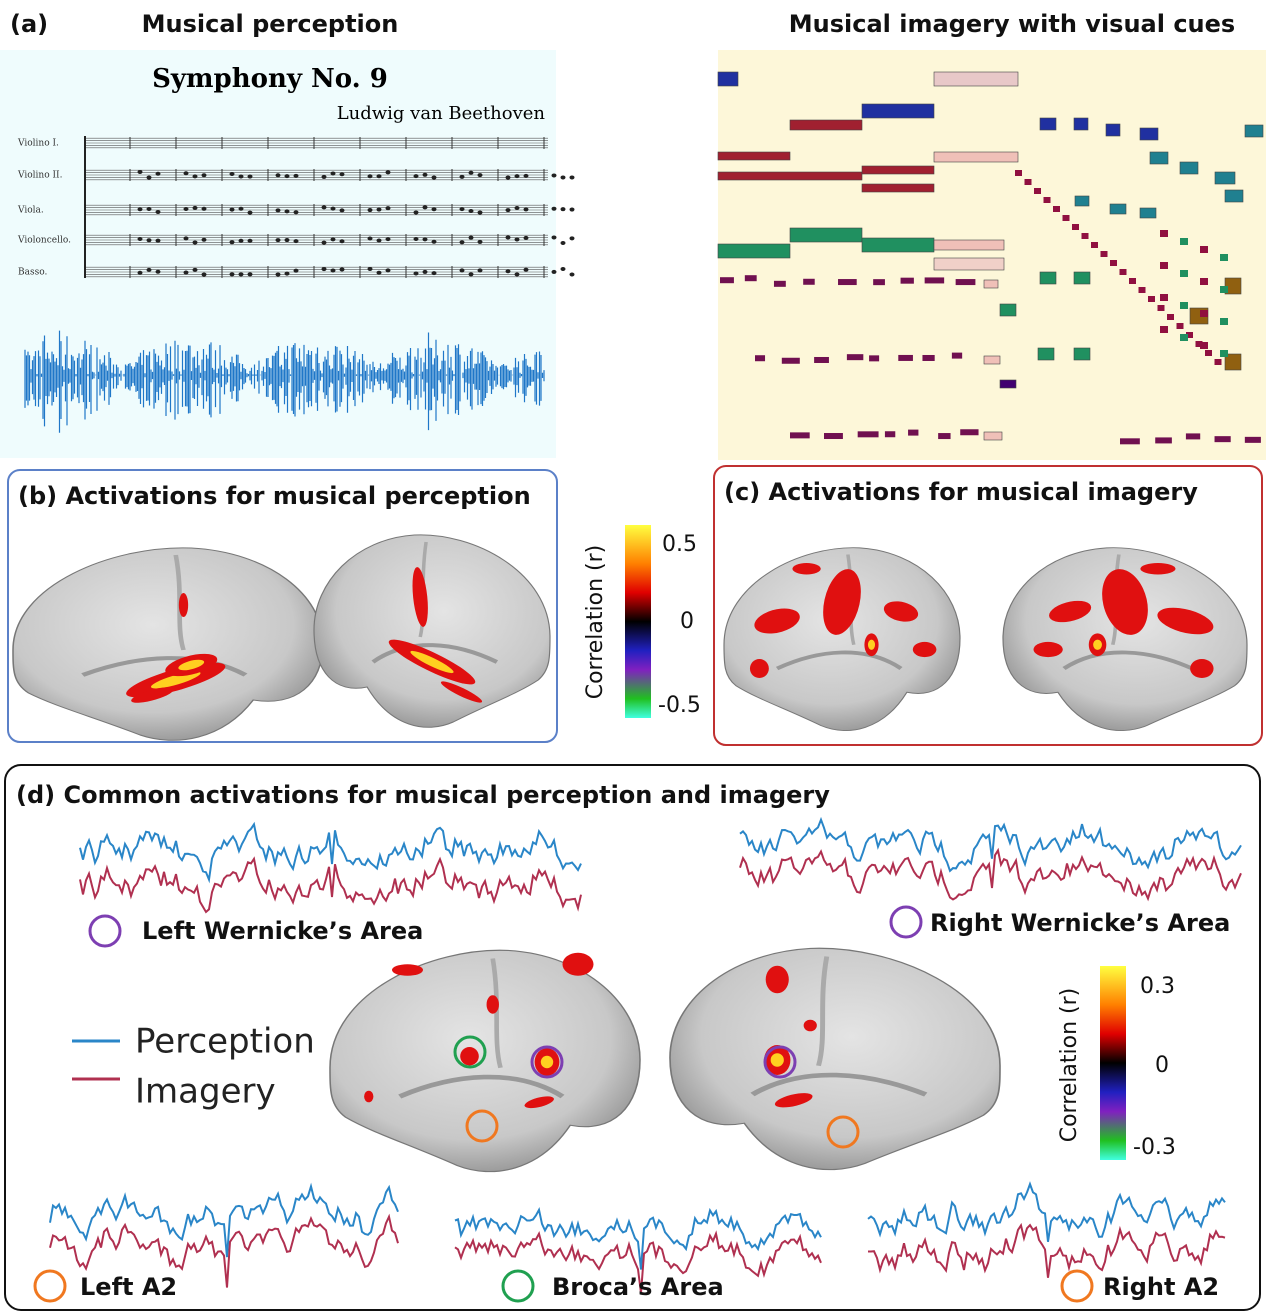 The image size is (1266, 1313). What do you see at coordinates (32, 273) in the screenshot?
I see `instrument-name: Basso.` at bounding box center [32, 273].